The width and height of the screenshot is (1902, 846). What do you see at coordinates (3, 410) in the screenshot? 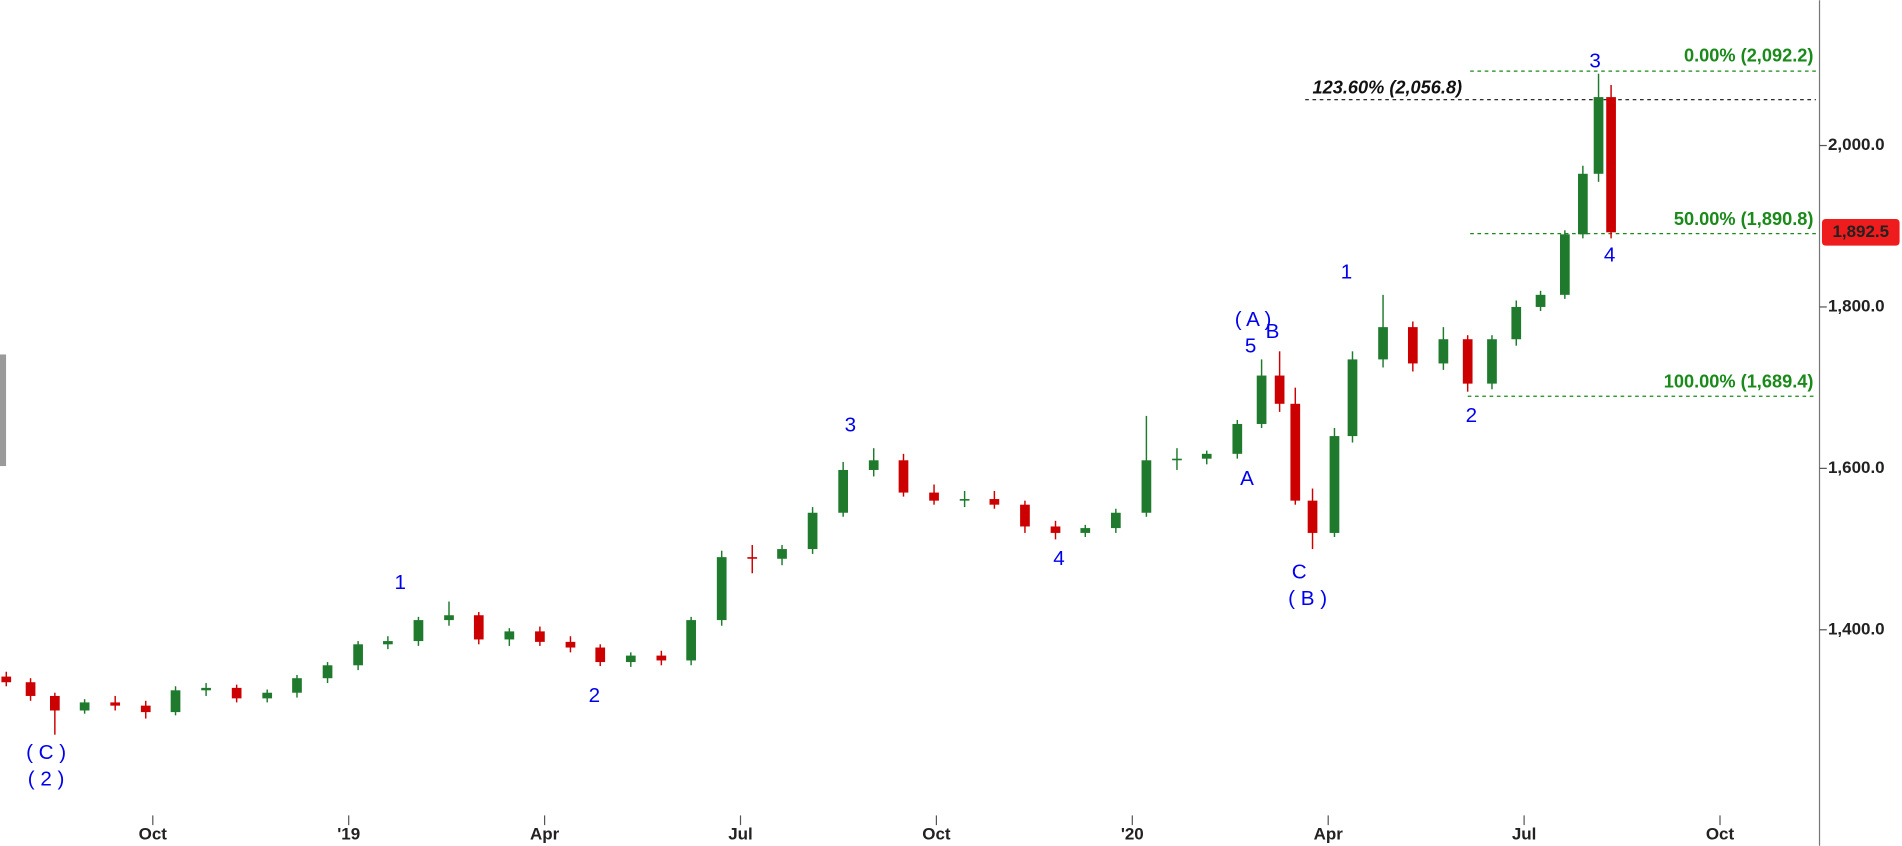
I see `side-tab` at bounding box center [3, 410].